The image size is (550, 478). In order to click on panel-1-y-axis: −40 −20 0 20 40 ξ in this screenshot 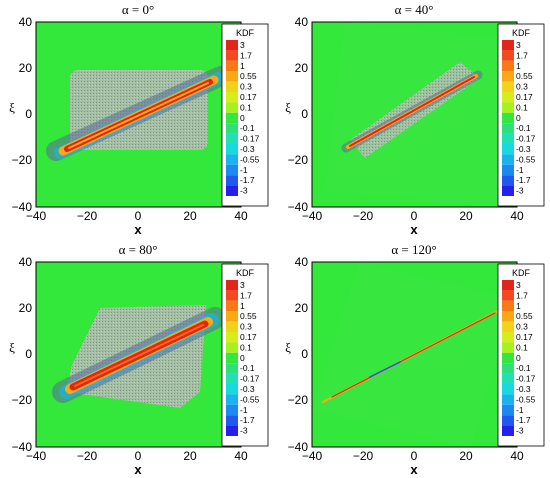, I will do `click(20, 114)`.